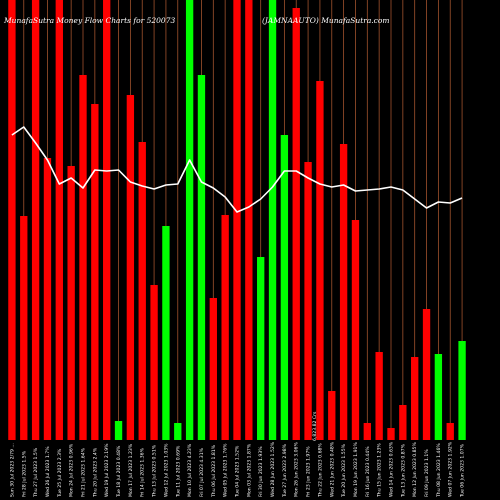 The height and width of the screenshot is (500, 500). Describe the element at coordinates (344, 470) in the screenshot. I see `tick-label-28: Tue 20 Jun 2023 1.55%` at that location.